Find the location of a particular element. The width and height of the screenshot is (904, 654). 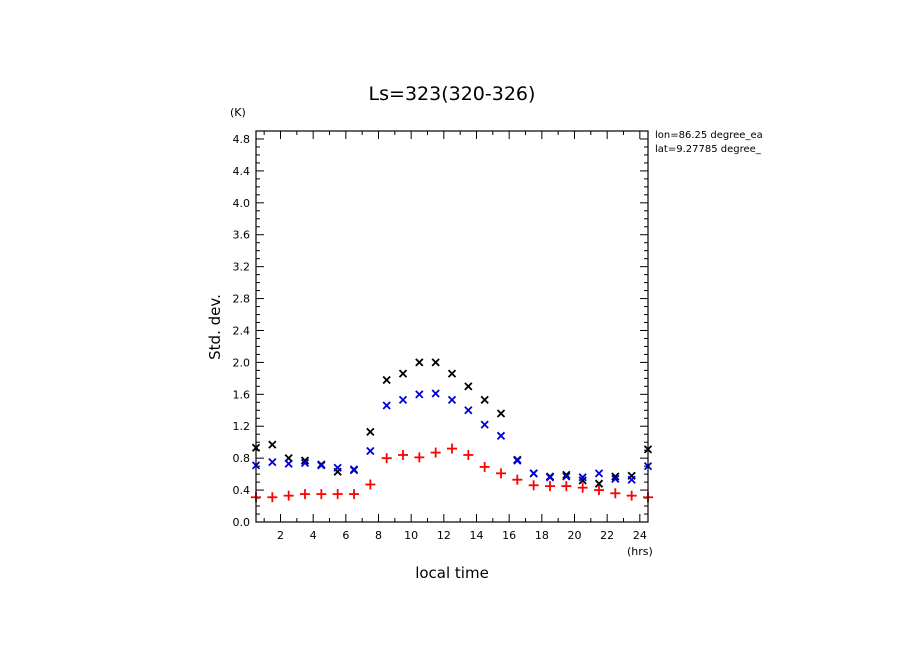

y-tick-label: 3.6 is located at coordinates (242, 235).